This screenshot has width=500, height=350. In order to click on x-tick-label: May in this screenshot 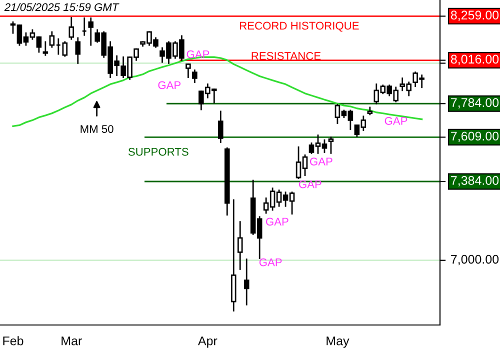, I will do `click(338, 342)`.